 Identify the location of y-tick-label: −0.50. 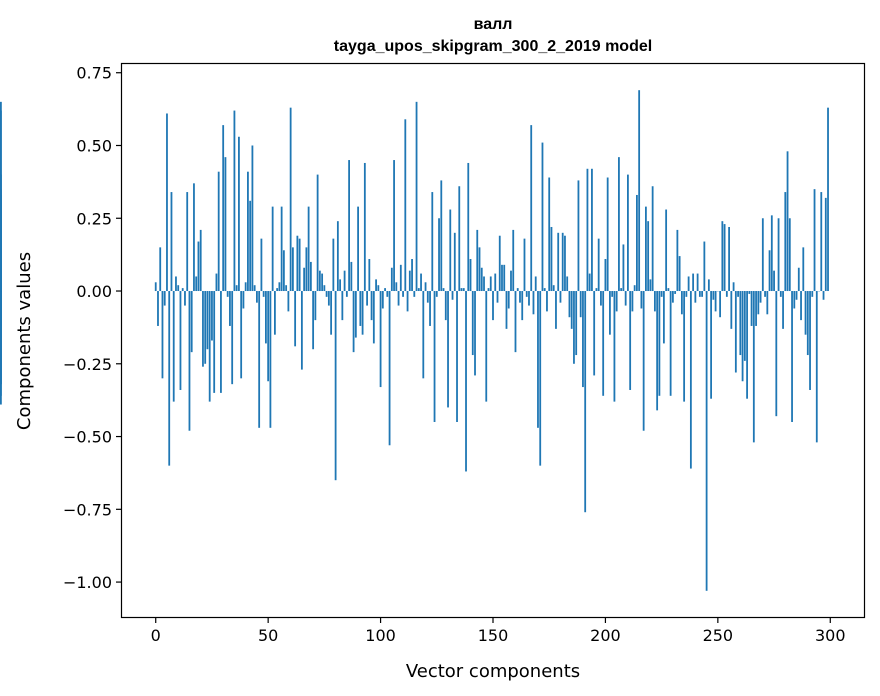
(87, 437).